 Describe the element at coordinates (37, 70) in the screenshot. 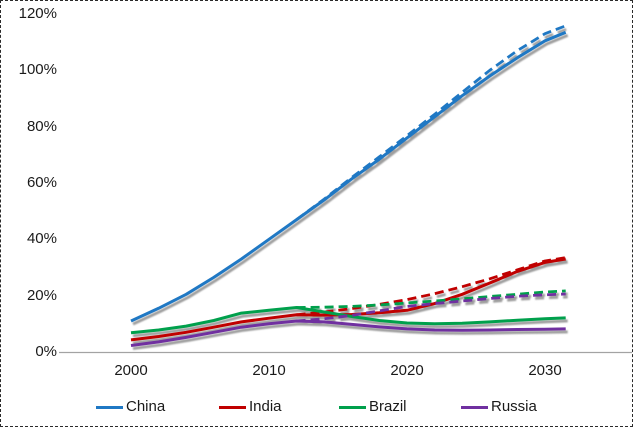

I see `y-tick-label-100: 100%` at that location.